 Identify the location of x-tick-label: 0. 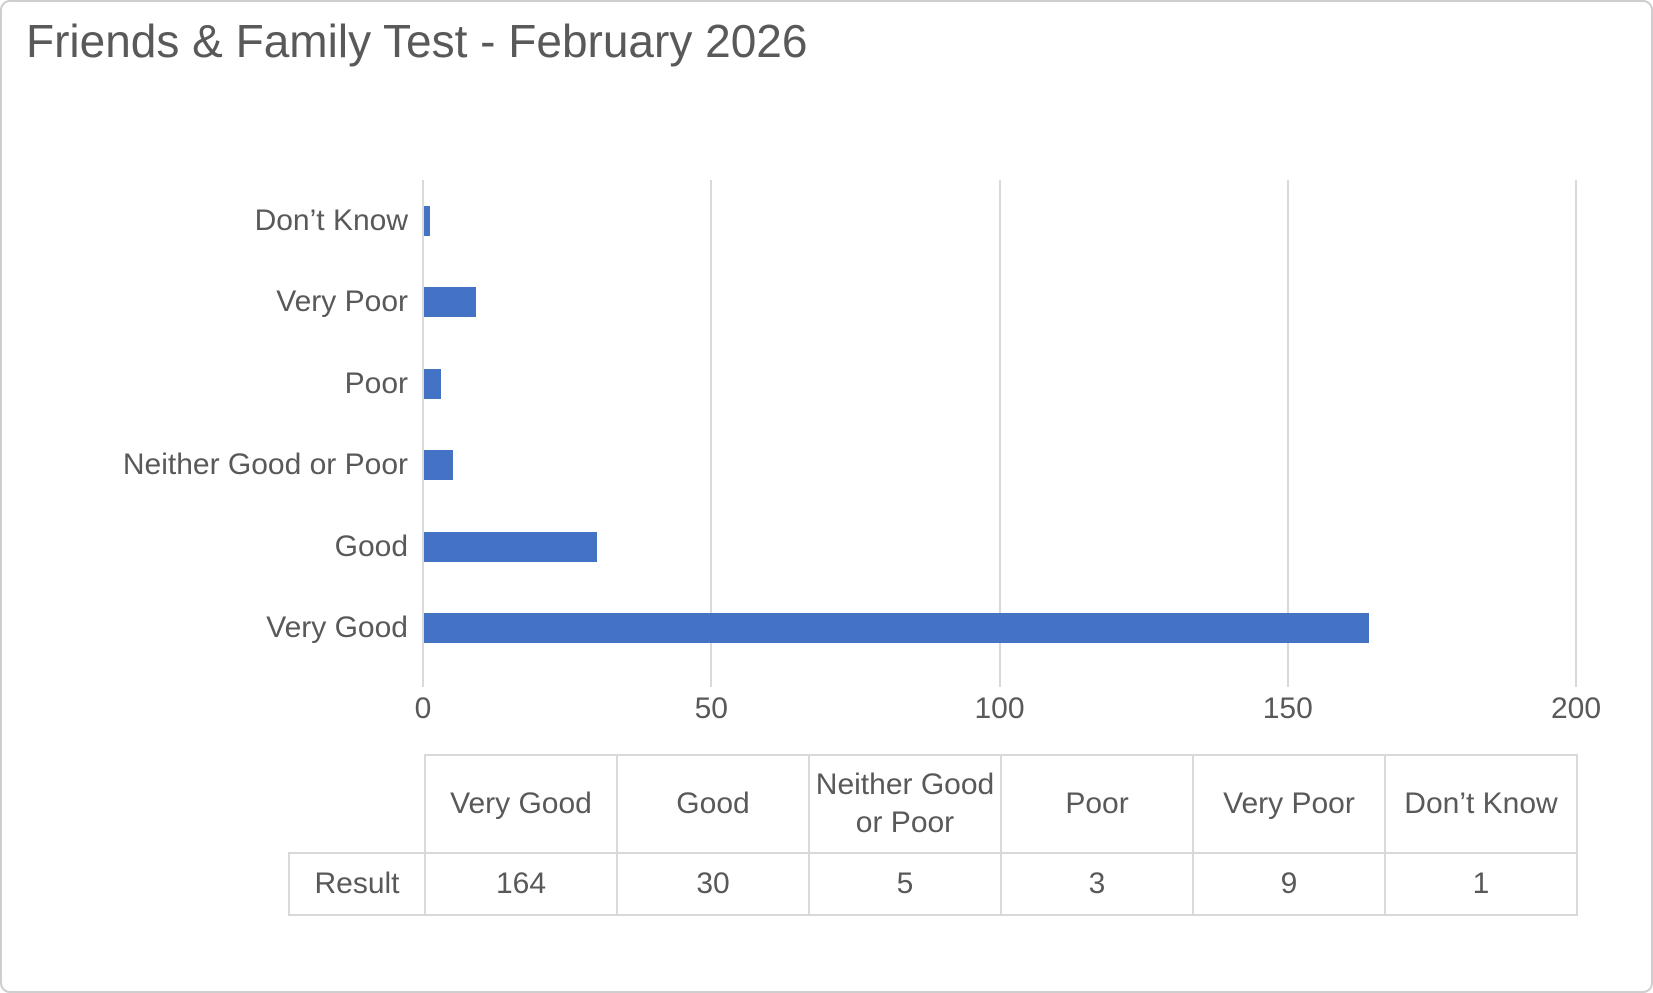
(423, 708).